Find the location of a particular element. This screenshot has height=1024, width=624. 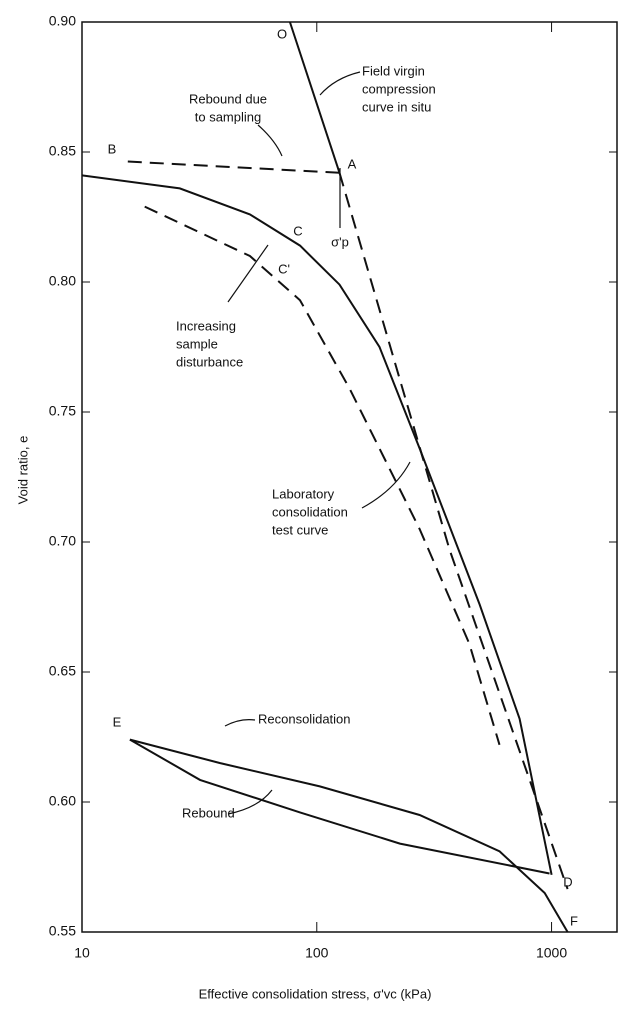

y-tick-label: 0.70 is located at coordinates (62, 541).